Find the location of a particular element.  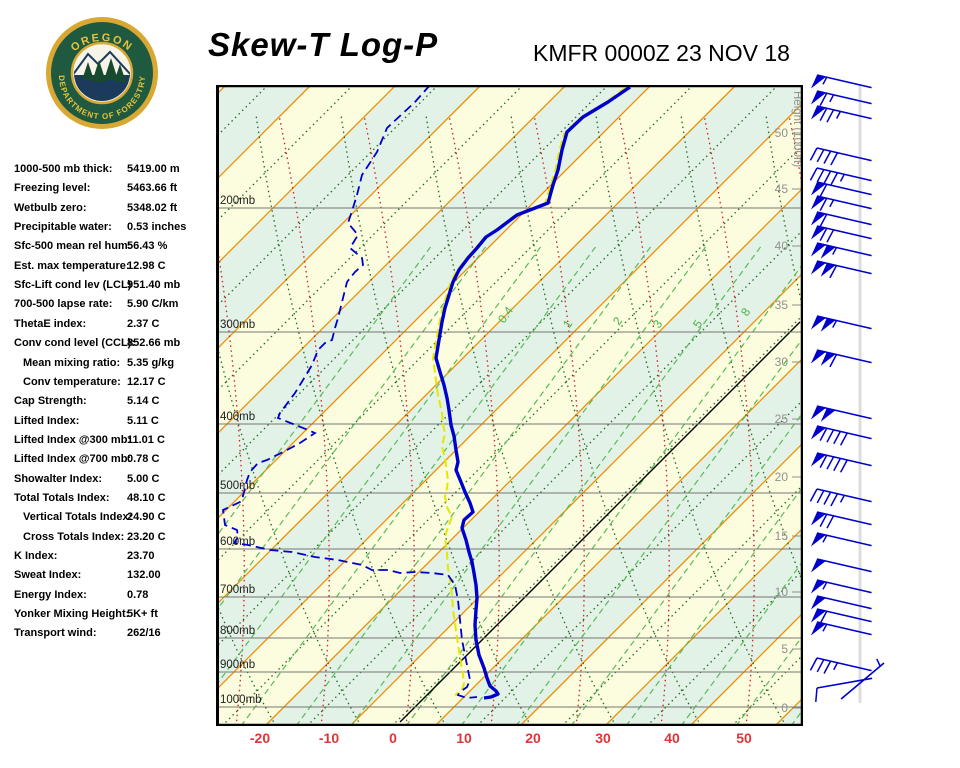

index-row: Conv temperature: 12.17 C is located at coordinates (114, 385).